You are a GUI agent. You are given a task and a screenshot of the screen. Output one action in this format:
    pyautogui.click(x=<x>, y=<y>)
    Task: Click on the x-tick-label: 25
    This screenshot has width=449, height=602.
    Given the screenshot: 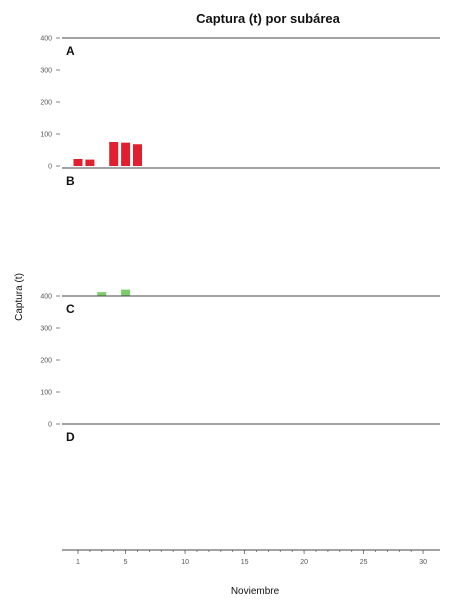 What is the action you would take?
    pyautogui.click(x=364, y=562)
    